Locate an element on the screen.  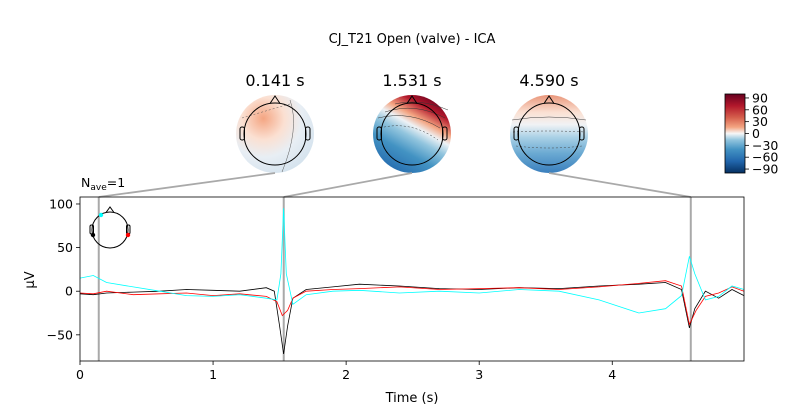
y-tick-label: 50 is located at coordinates (65, 247).